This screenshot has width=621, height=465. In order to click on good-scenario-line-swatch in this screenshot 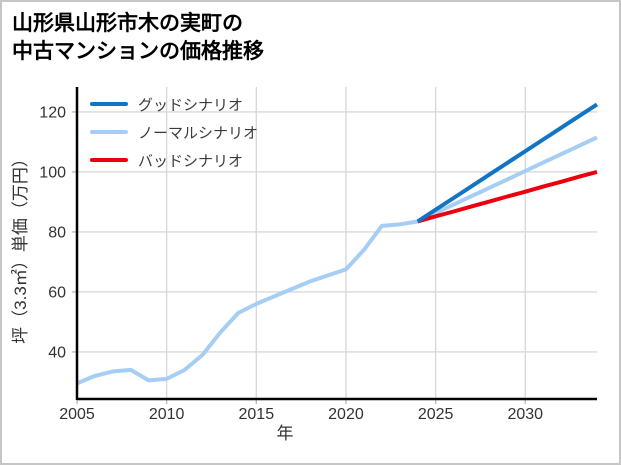, I will do `click(109, 104)`.